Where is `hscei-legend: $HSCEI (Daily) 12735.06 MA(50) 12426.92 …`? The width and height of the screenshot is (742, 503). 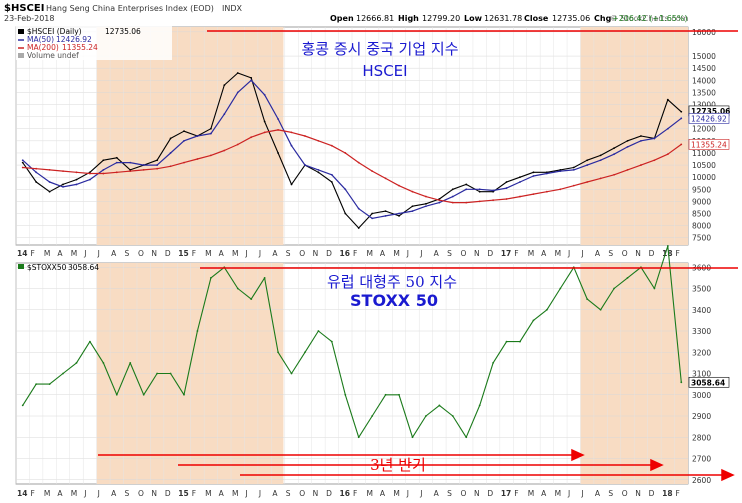
hscei-legend: $HSCEI (Daily) 12735.06 MA(50) 12426.92 … is located at coordinates (94, 43).